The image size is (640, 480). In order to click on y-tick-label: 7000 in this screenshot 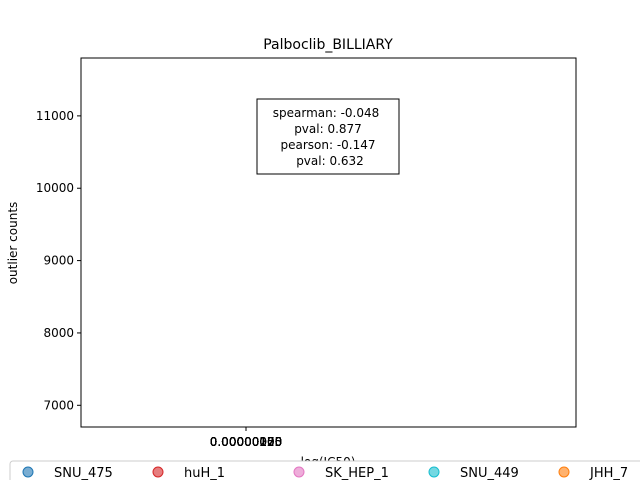, I will do `click(58, 405)`.